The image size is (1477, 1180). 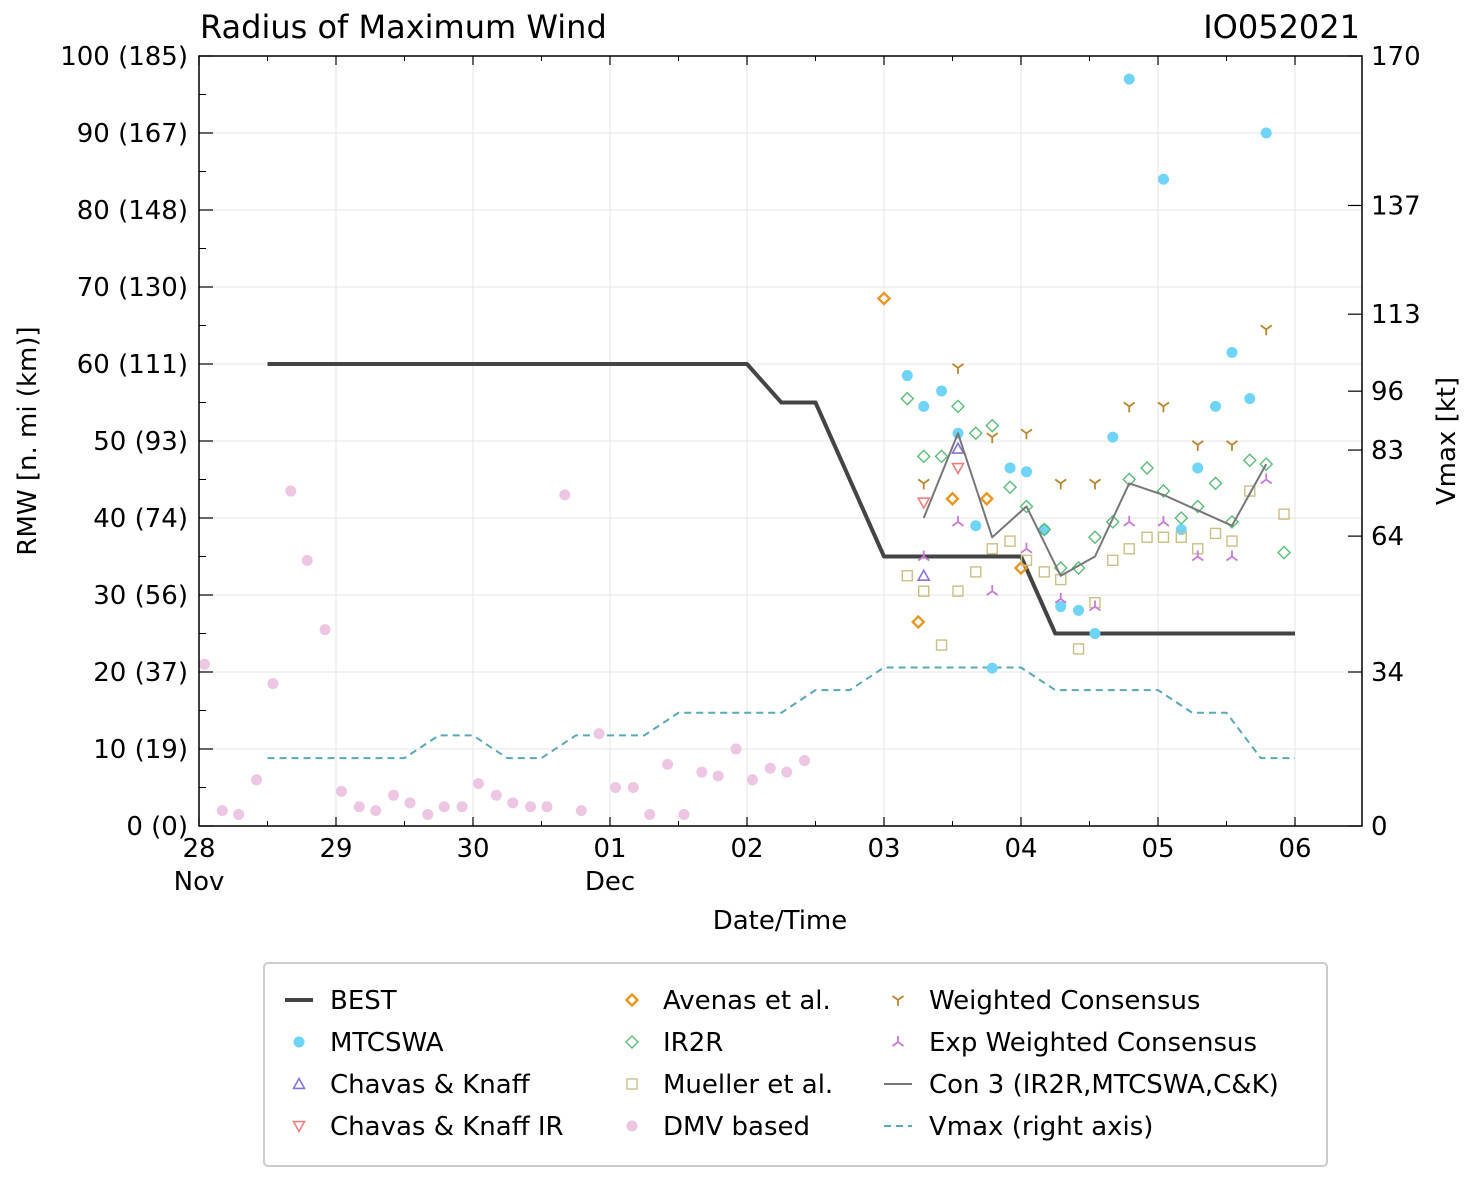 I want to click on legend-label: Mueller et al., so click(x=748, y=1085).